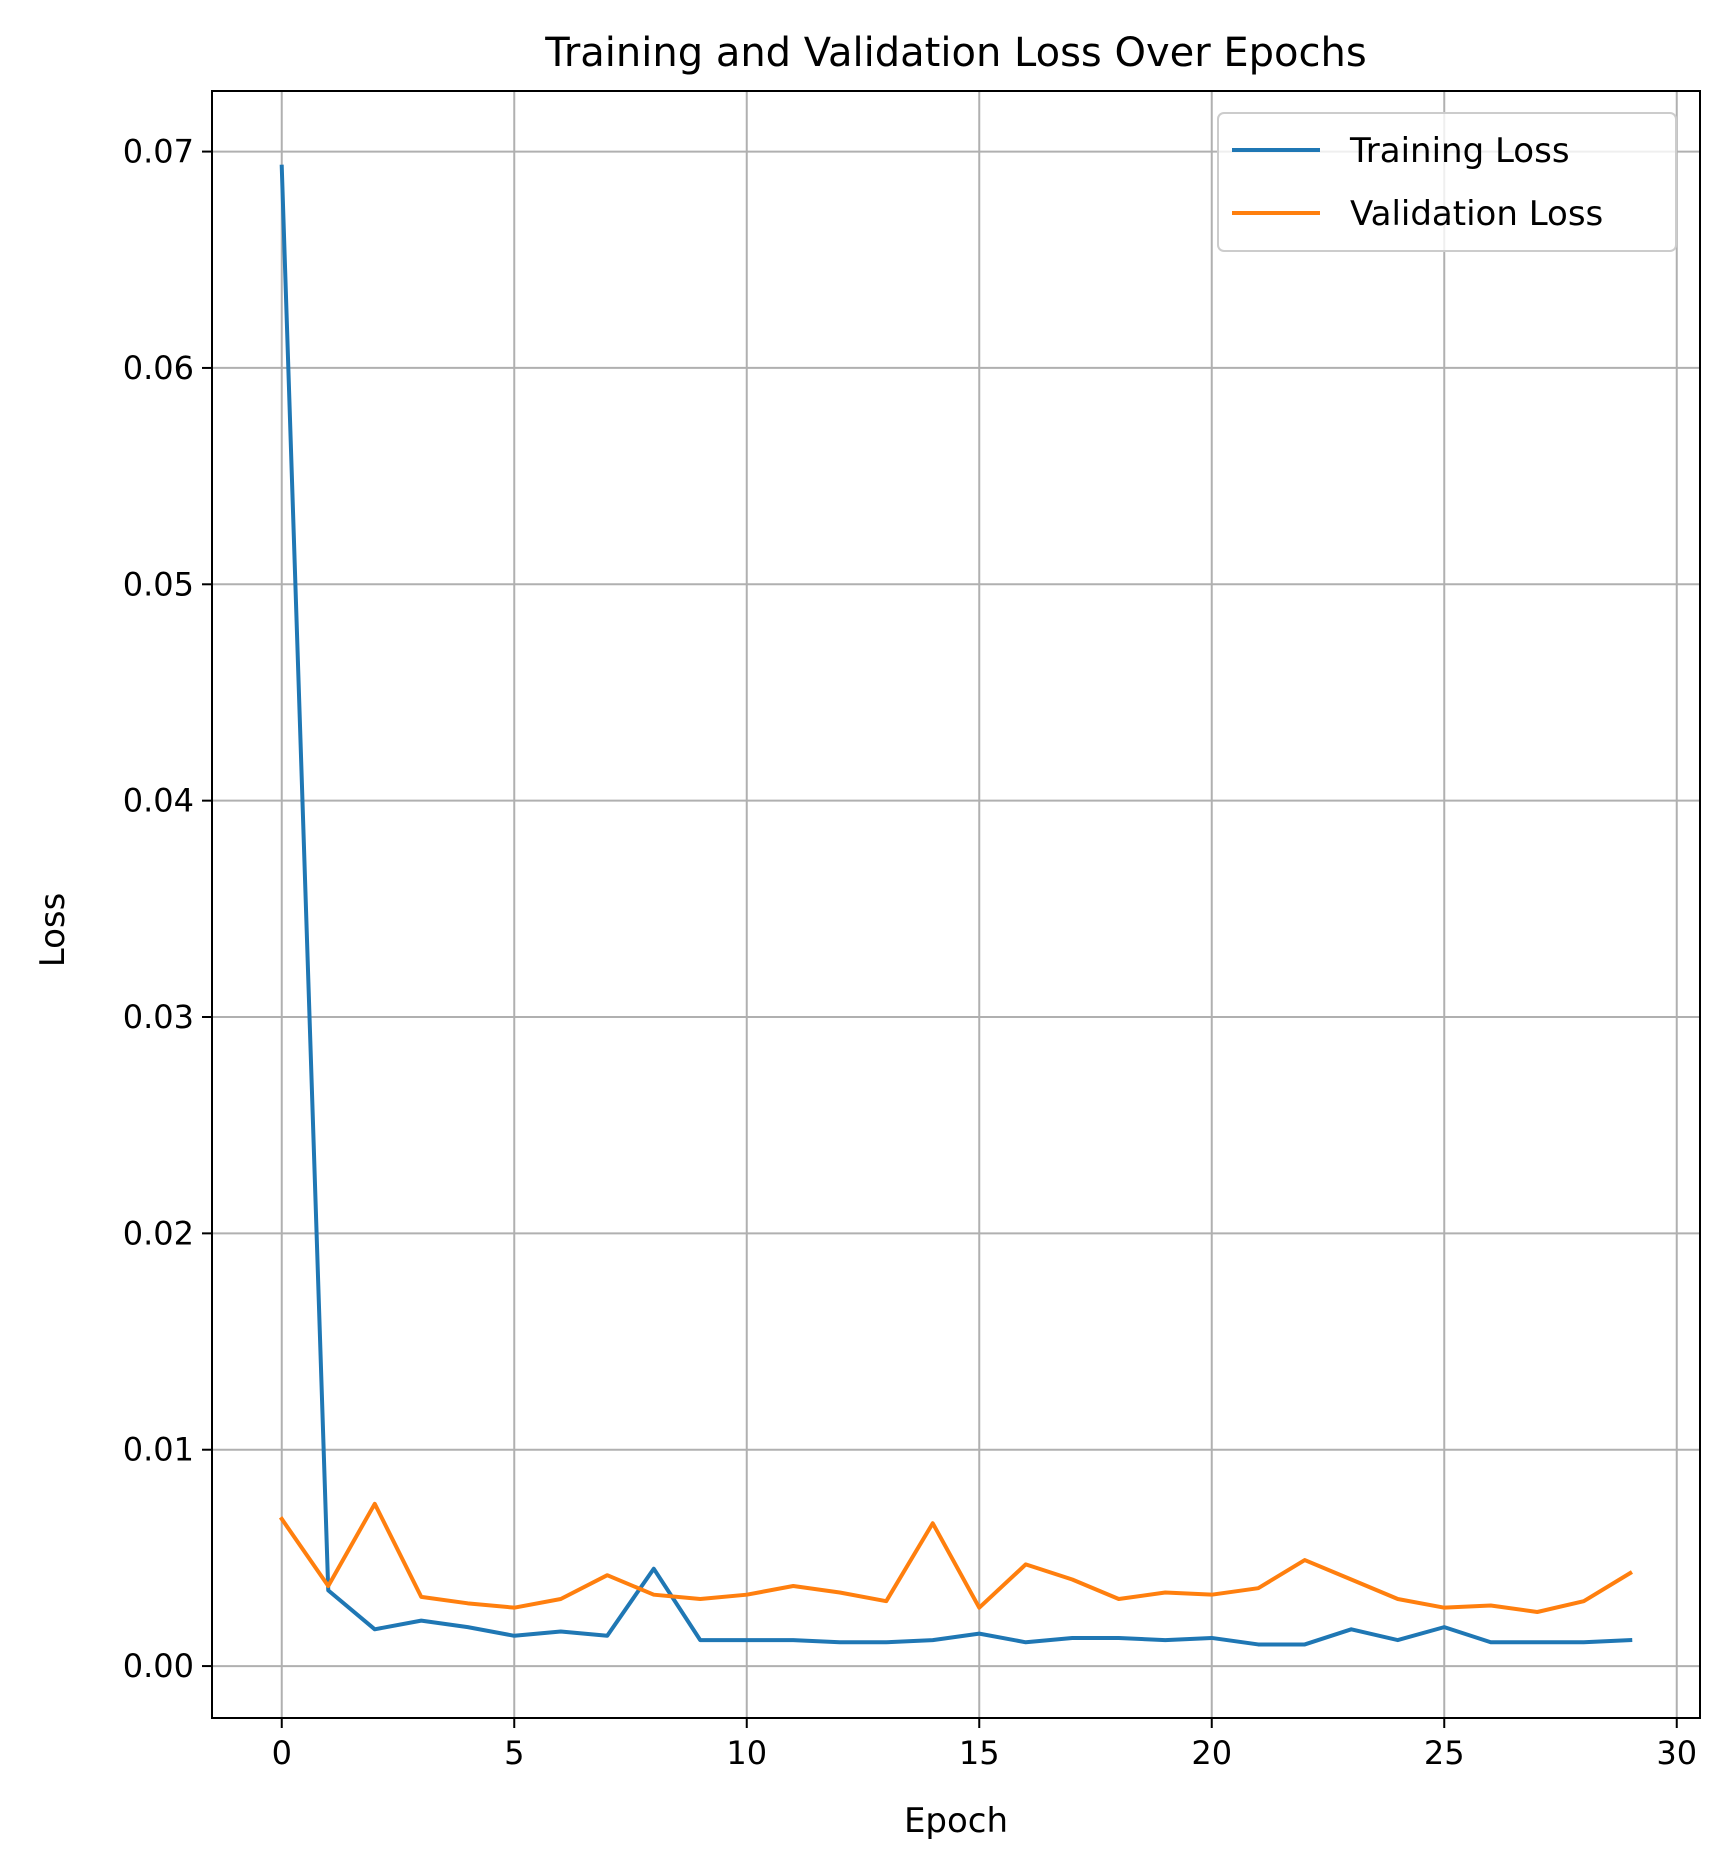 Image resolution: width=1725 pixels, height=1869 pixels. Describe the element at coordinates (158, 1017) in the screenshot. I see `y-tick-label-3: 0.03` at that location.